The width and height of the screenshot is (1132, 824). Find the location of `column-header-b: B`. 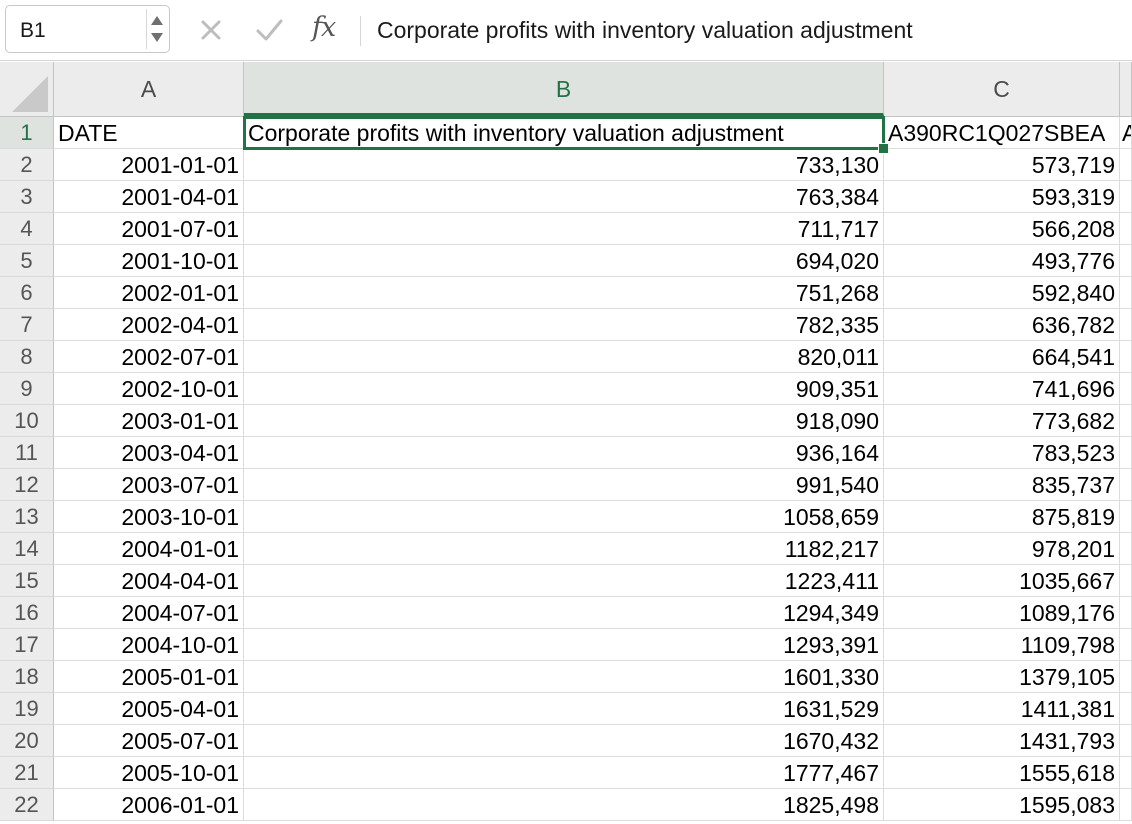

column-header-b: B is located at coordinates (564, 89).